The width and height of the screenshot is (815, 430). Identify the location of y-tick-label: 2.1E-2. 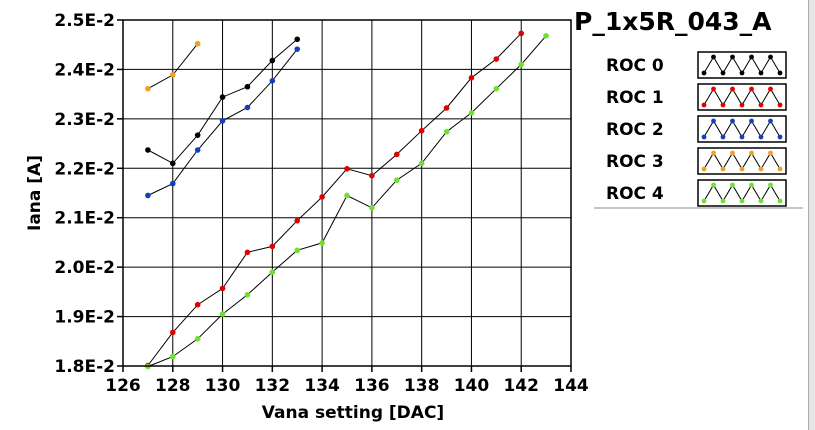
(84, 219).